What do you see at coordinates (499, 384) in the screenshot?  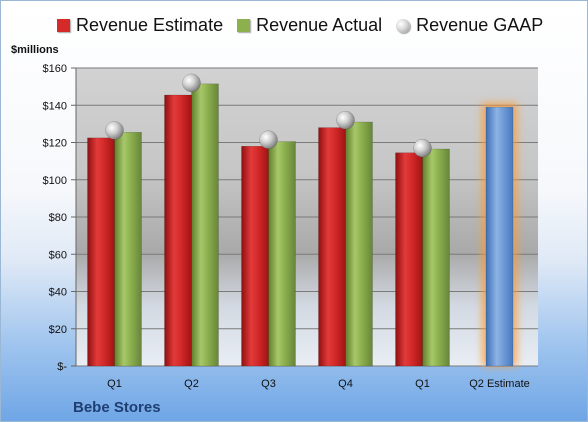 I see `x-tick-label: Q2 Estimate` at bounding box center [499, 384].